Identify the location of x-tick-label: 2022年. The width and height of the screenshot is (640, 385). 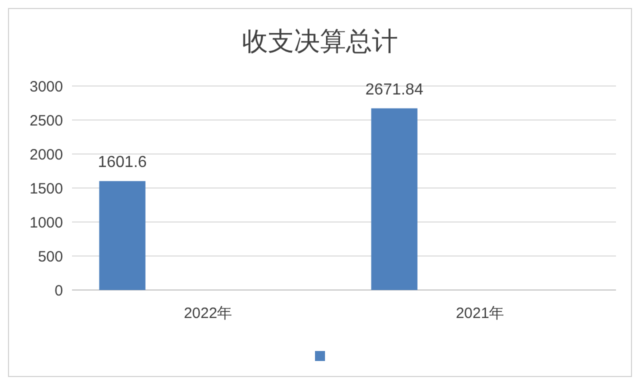
(208, 313).